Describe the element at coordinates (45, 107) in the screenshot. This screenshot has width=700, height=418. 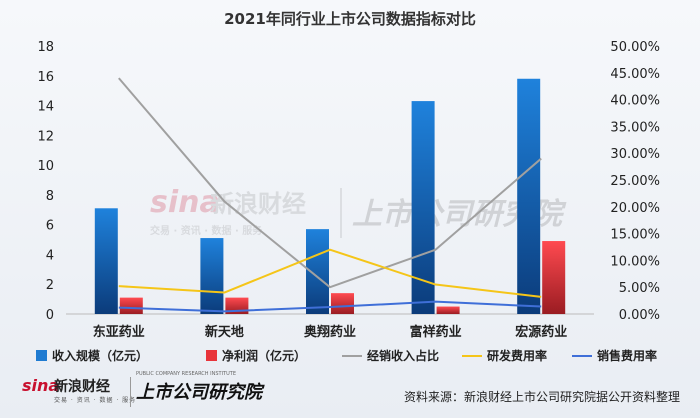
I see `left-tick-label: 14` at that location.